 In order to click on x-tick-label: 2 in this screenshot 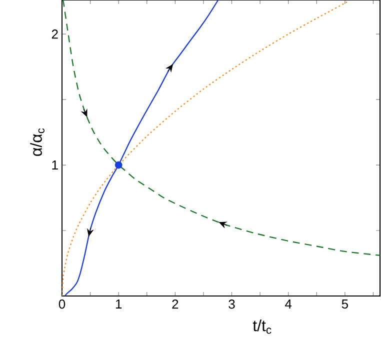, I will do `click(175, 304)`.